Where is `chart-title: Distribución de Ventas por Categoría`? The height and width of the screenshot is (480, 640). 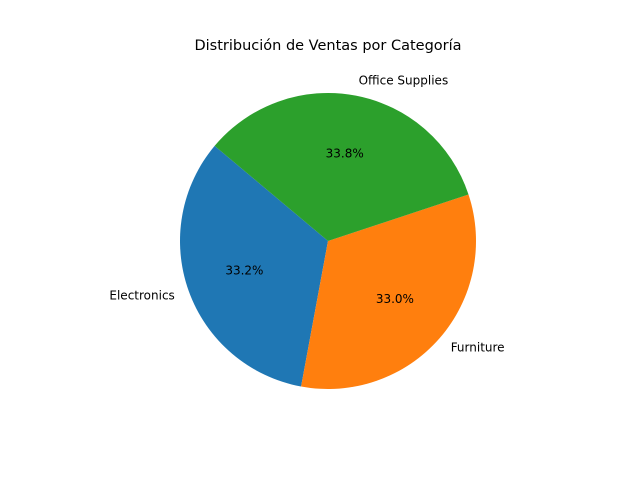 chart-title: Distribución de Ventas por Categoría is located at coordinates (327, 46).